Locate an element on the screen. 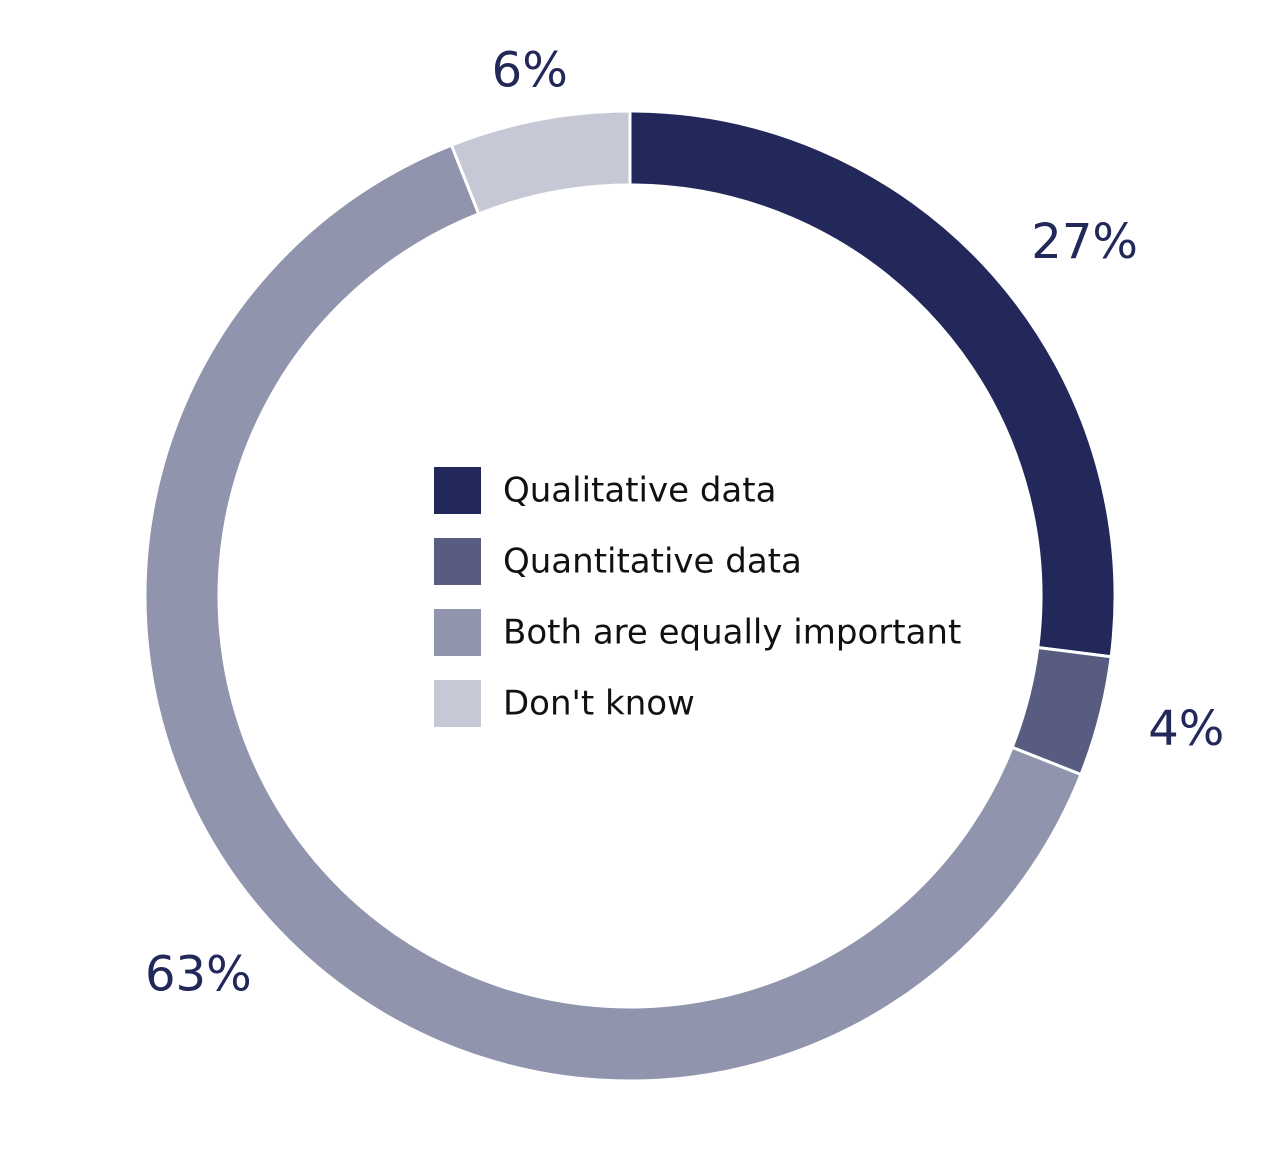 Image resolution: width=1272 pixels, height=1152 pixels. value-label-don-t-know: 6% is located at coordinates (530, 70).